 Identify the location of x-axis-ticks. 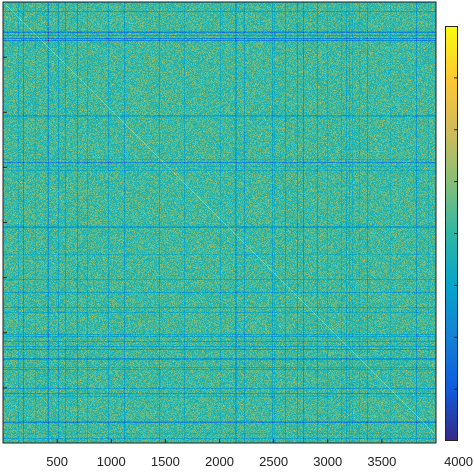
(246, 441).